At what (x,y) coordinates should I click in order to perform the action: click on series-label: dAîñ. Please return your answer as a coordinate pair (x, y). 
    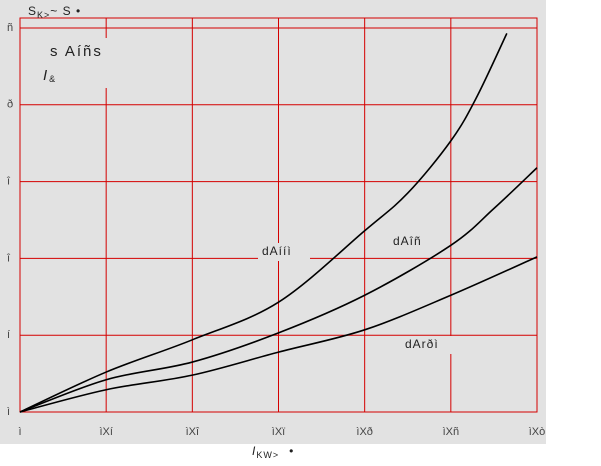
    Looking at the image, I should click on (407, 241).